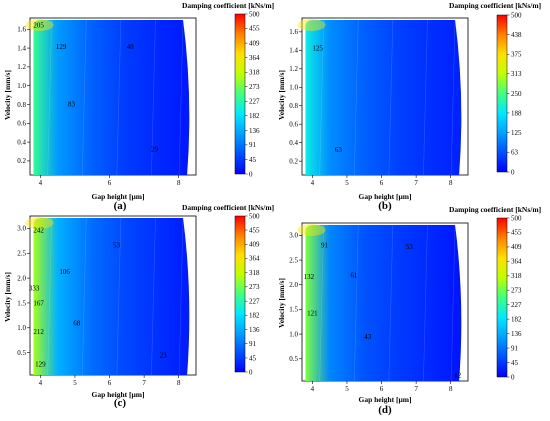 The height and width of the screenshot is (421, 550). I want to click on contour-label: 63, so click(339, 150).